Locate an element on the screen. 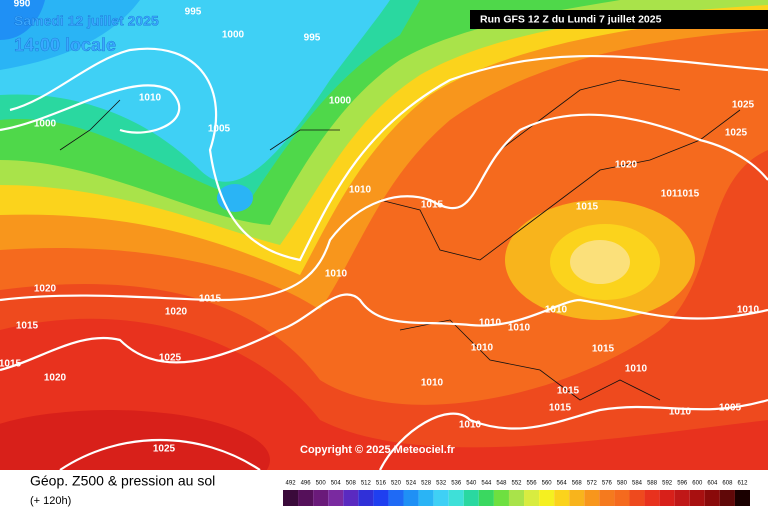 The width and height of the screenshot is (768, 512). scale-label: 540 is located at coordinates (471, 484).